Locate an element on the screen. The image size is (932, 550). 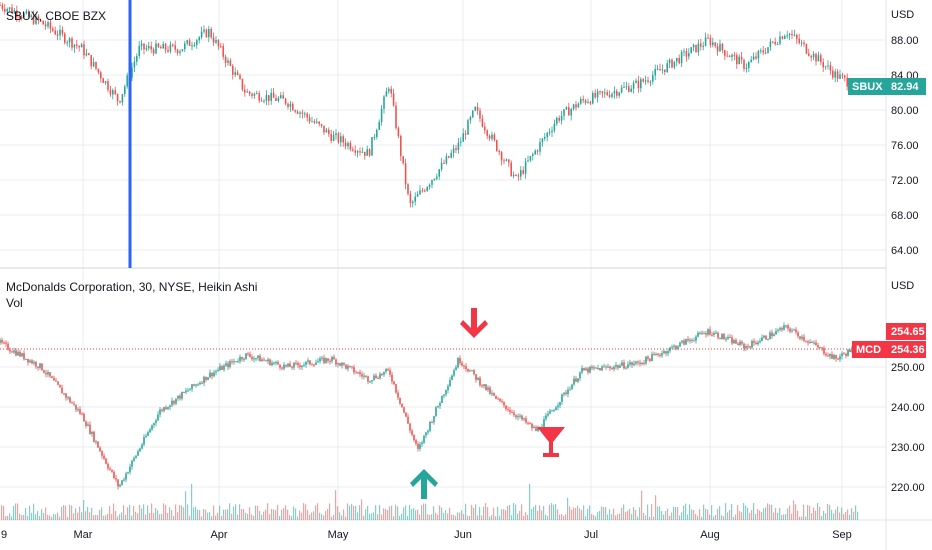
arrow-up-icon is located at coordinates (424, 484).